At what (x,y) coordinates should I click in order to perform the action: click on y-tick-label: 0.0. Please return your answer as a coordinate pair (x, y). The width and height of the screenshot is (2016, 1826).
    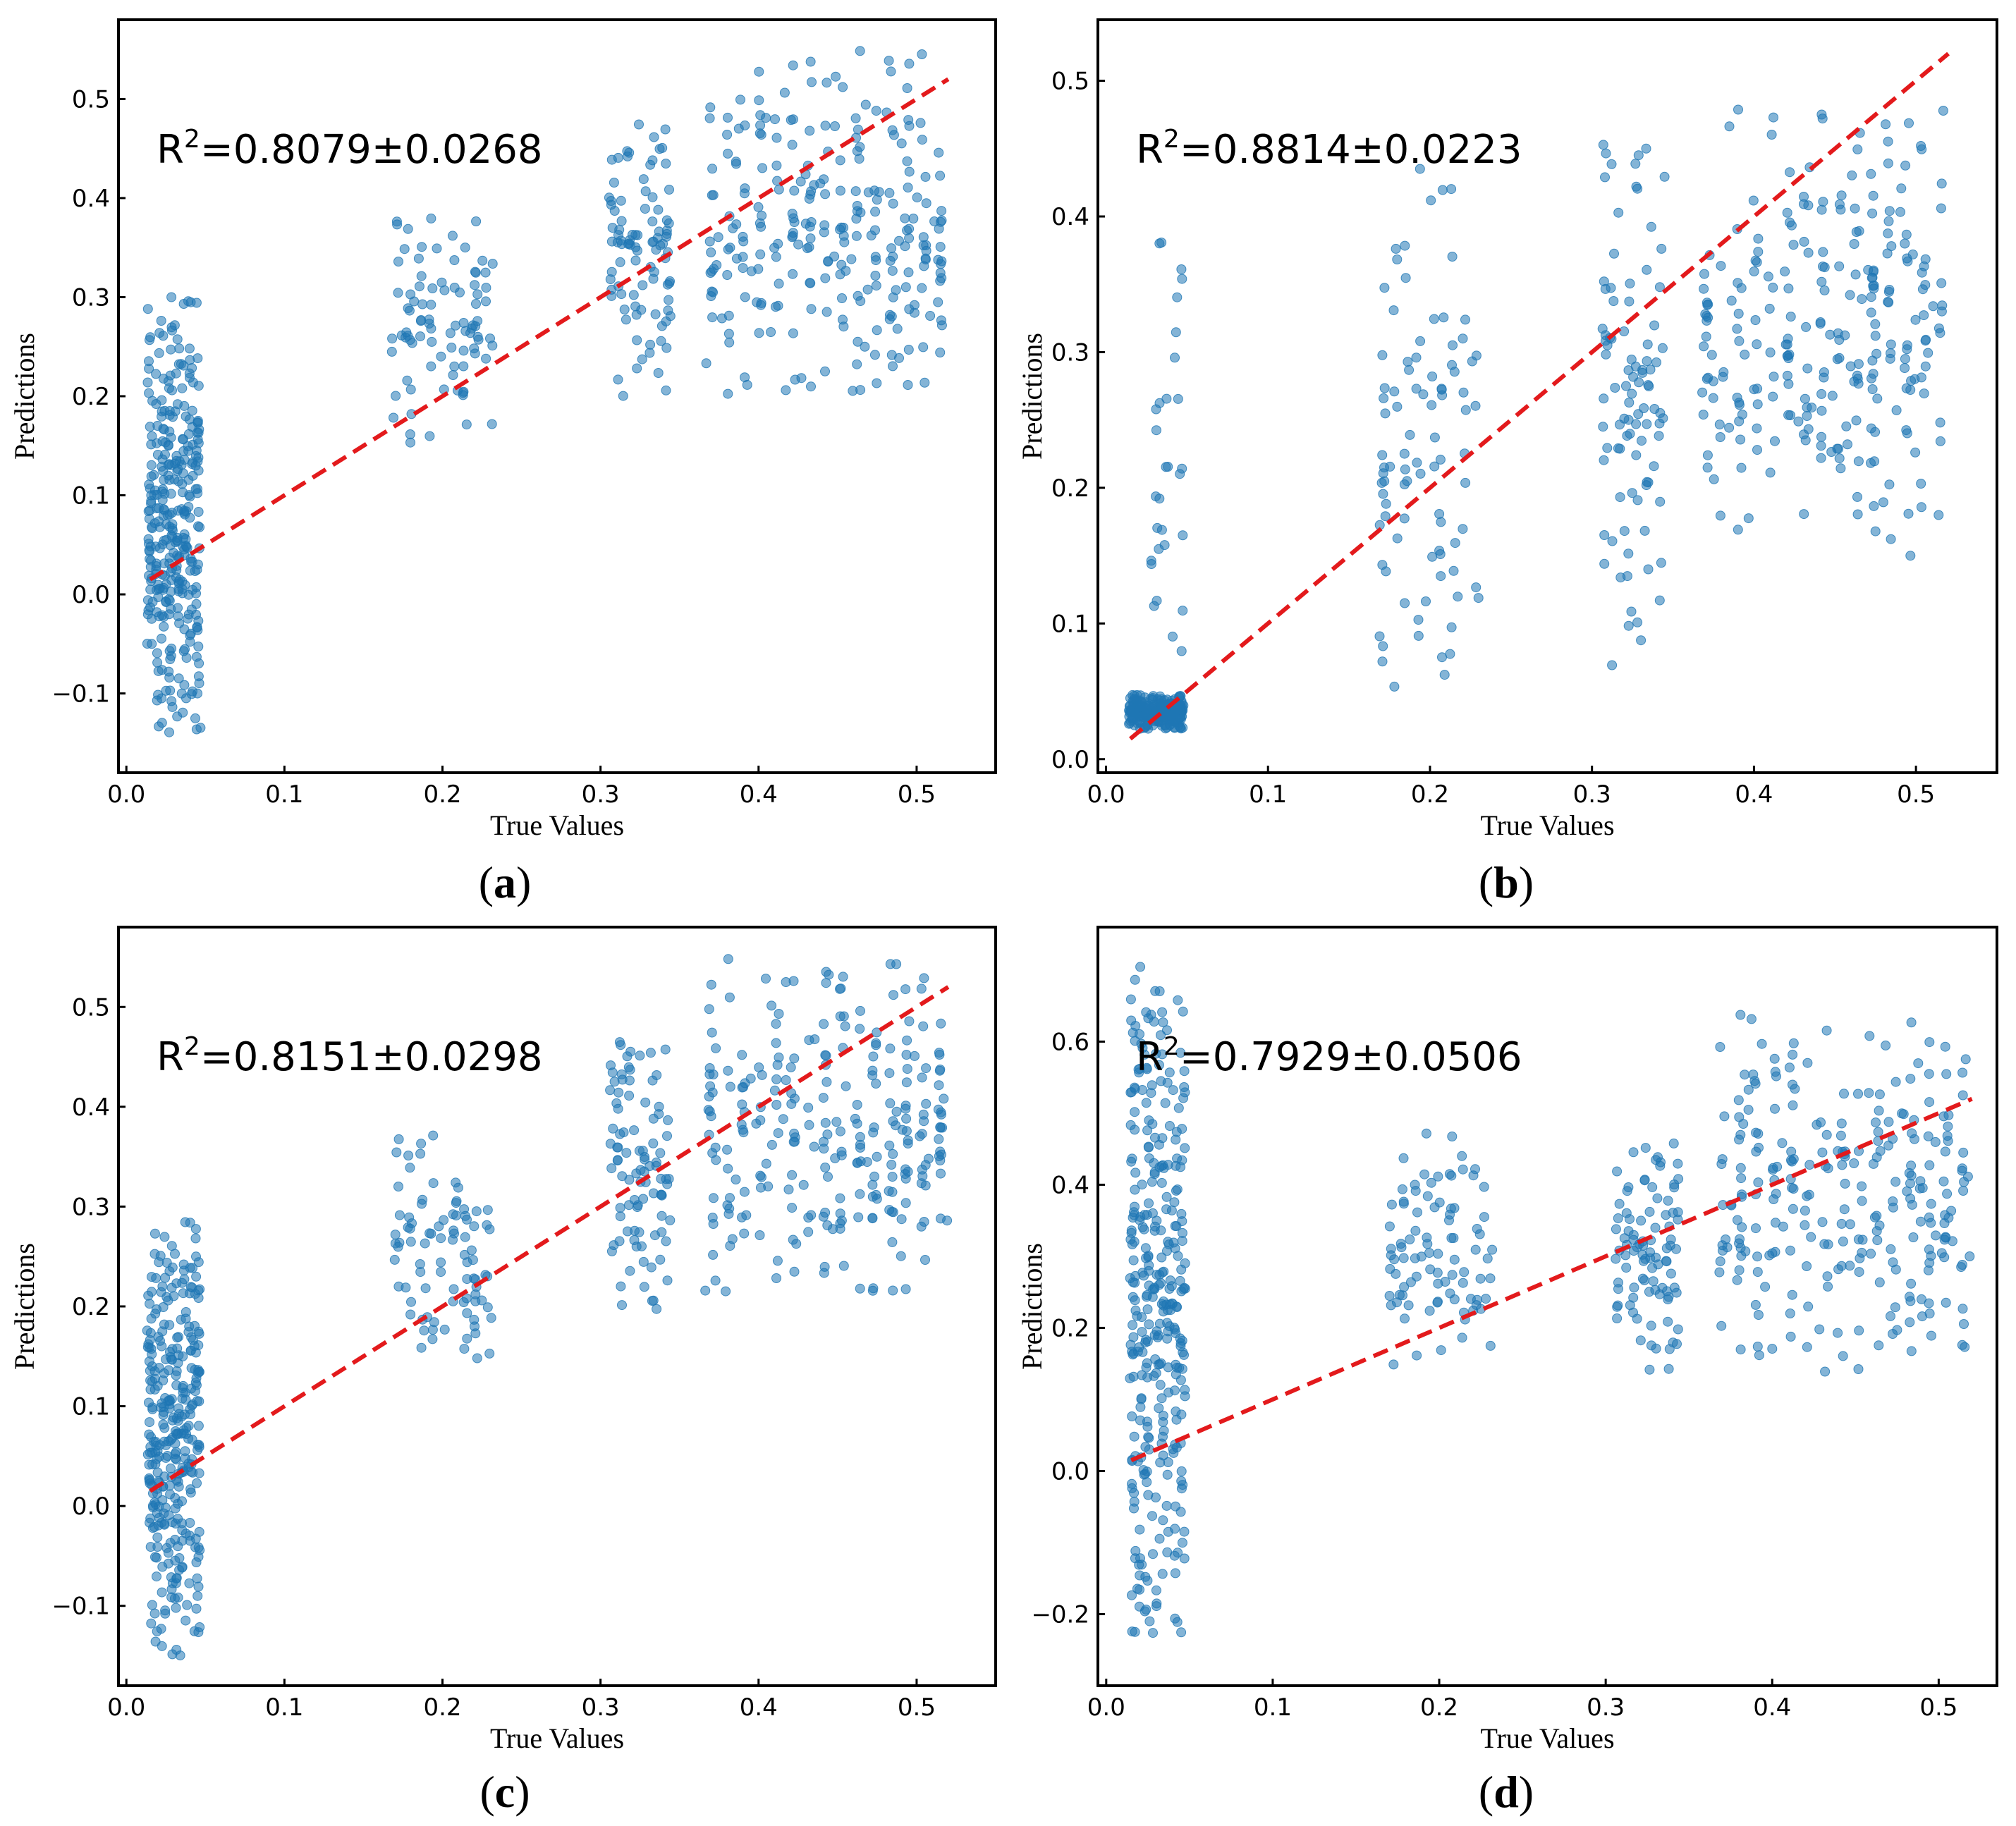
    Looking at the image, I should click on (91, 1507).